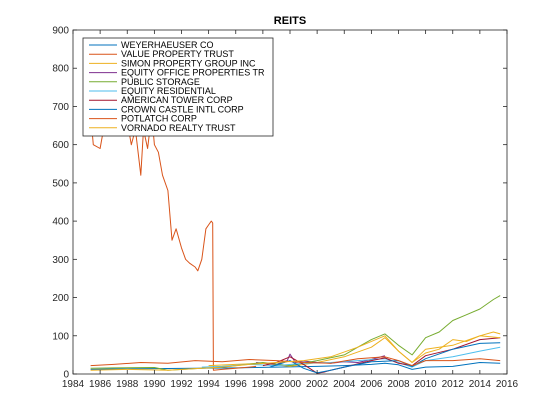  What do you see at coordinates (168, 91) in the screenshot?
I see `legend-label: EQUITY RESIDENTIAL` at bounding box center [168, 91].